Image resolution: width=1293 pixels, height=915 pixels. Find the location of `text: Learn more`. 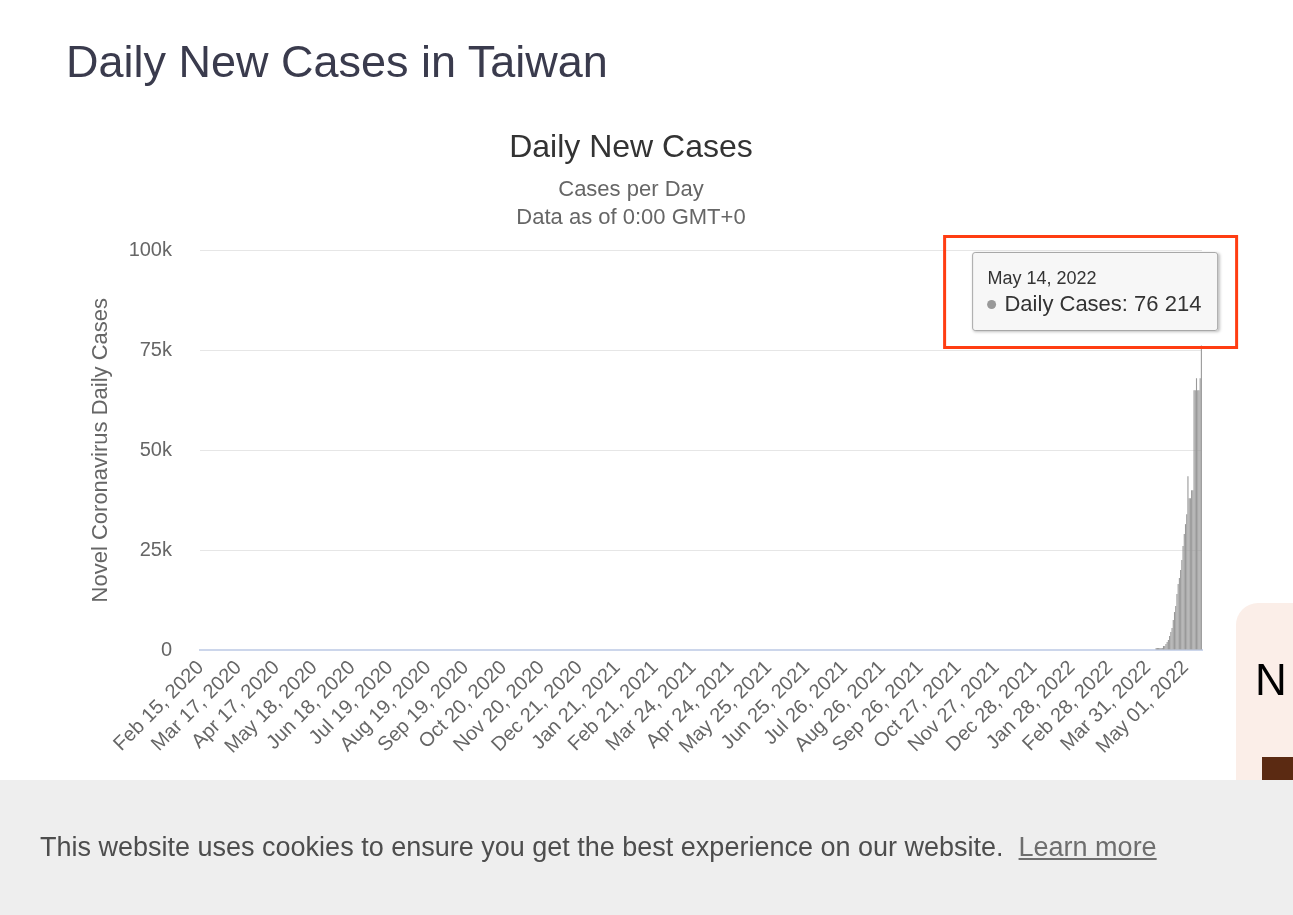

text: Learn more is located at coordinates (1087, 847).